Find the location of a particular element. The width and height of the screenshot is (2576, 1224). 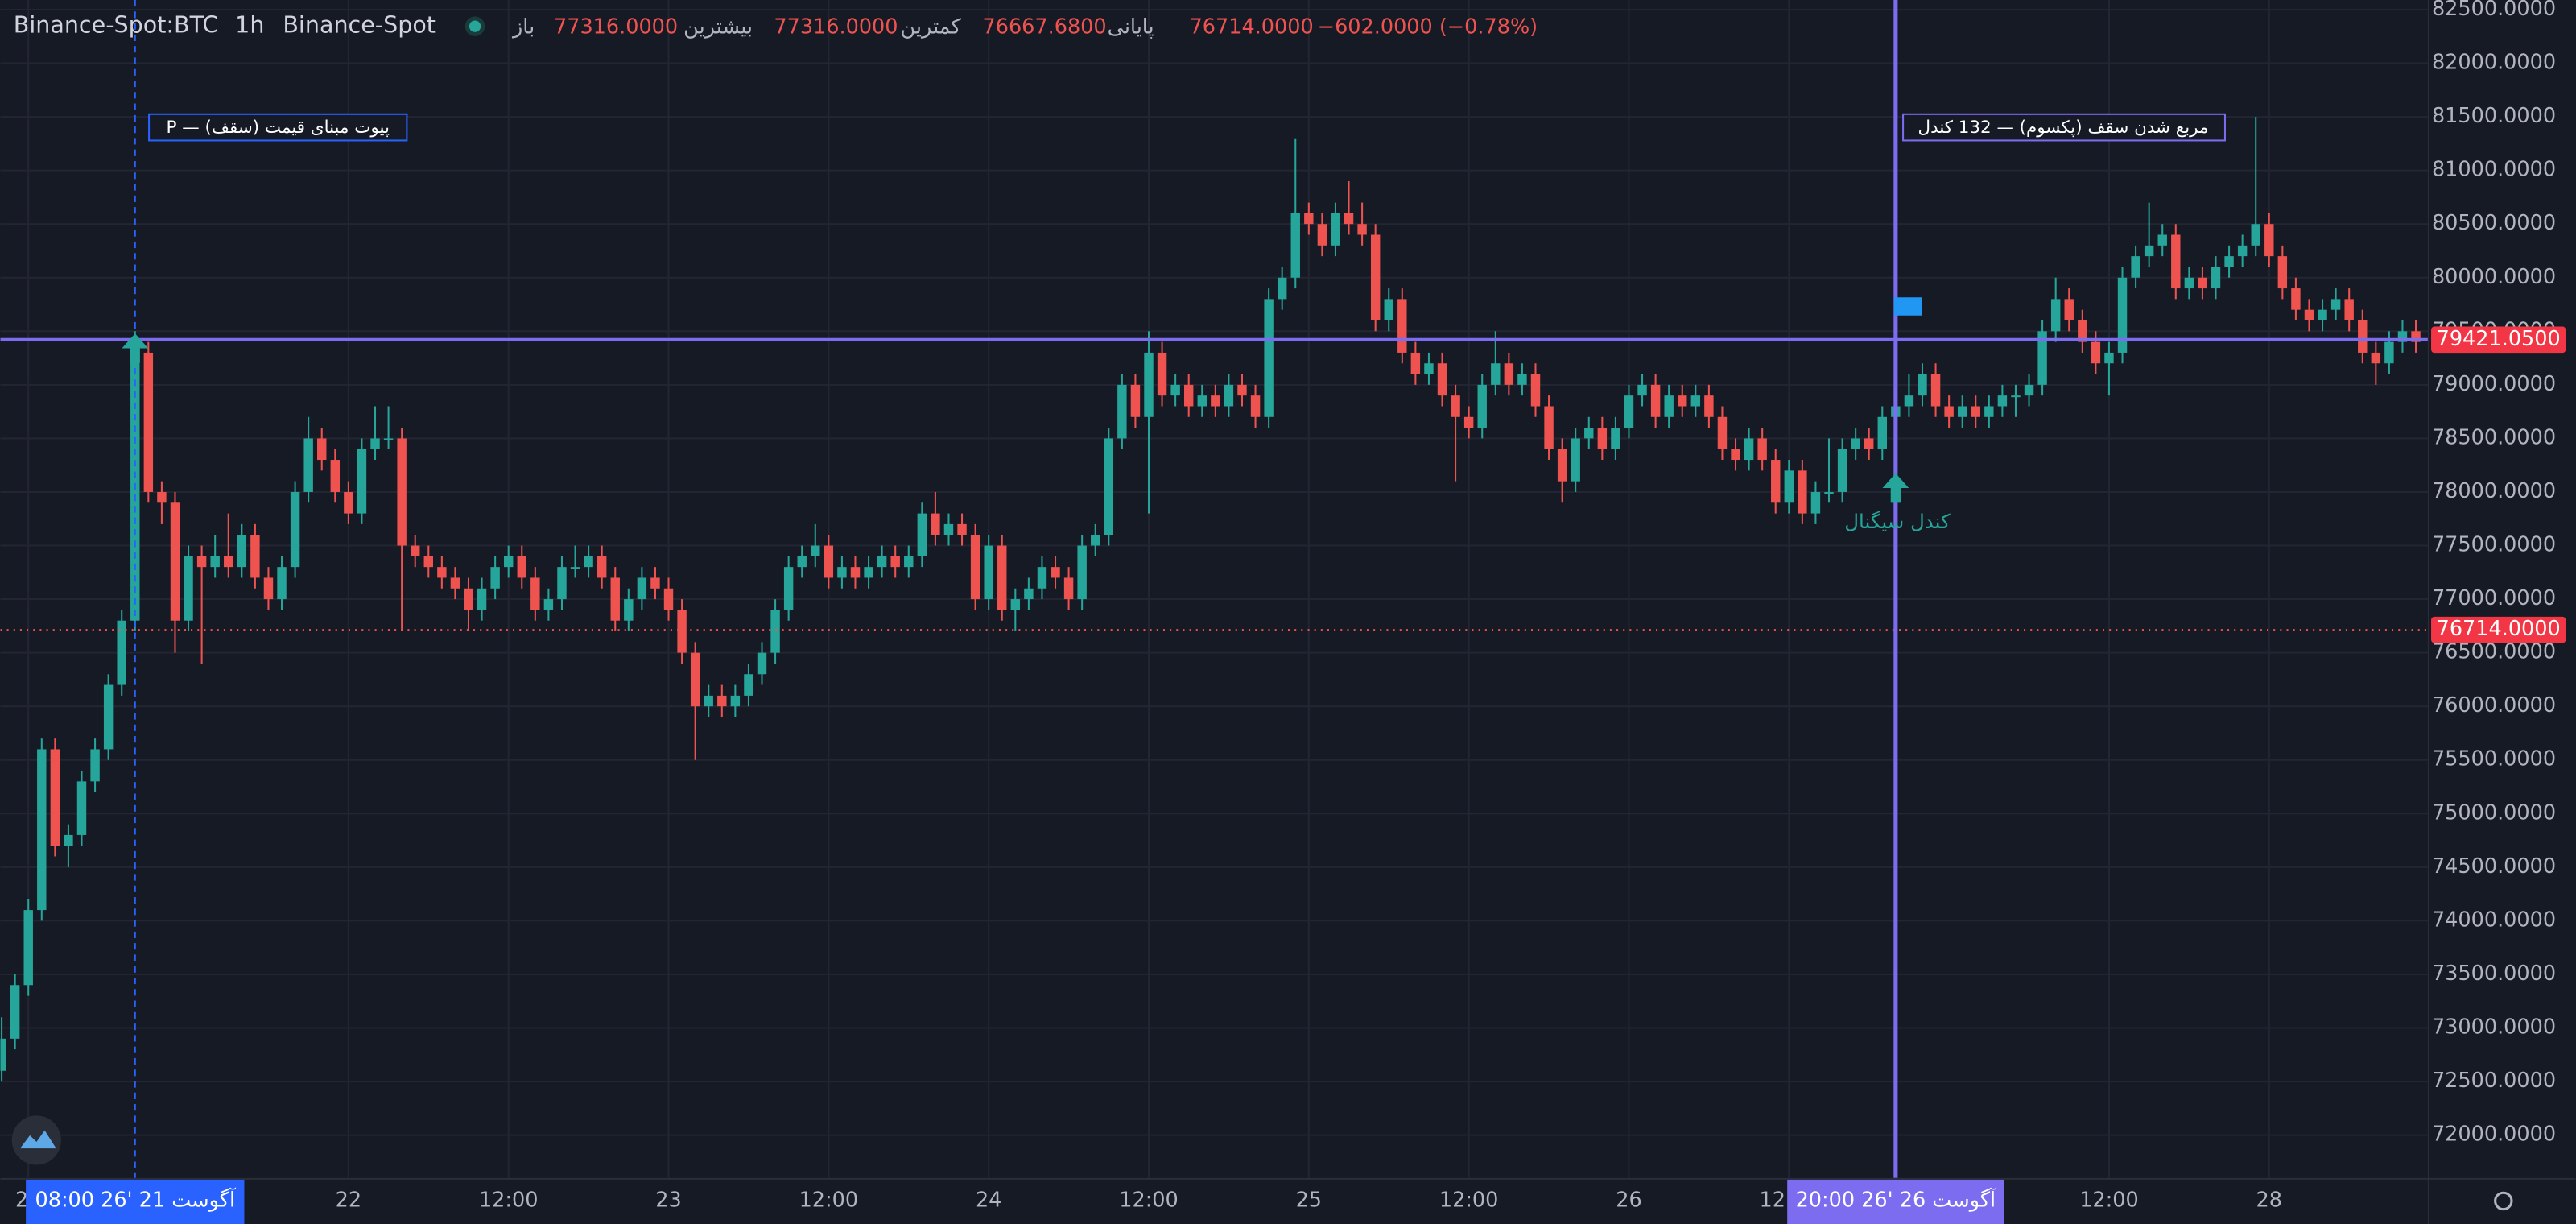

y-tick-label: 77500.0000 is located at coordinates (2494, 545).